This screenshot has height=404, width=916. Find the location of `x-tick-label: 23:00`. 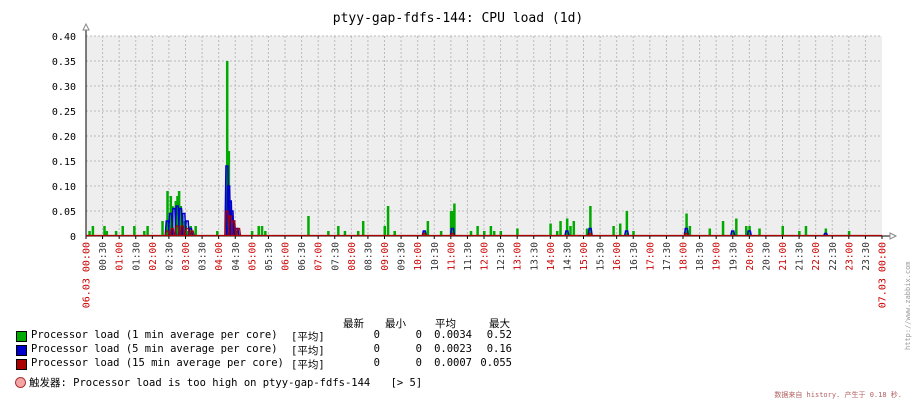

x-tick-label: 23:00 is located at coordinates (849, 256).